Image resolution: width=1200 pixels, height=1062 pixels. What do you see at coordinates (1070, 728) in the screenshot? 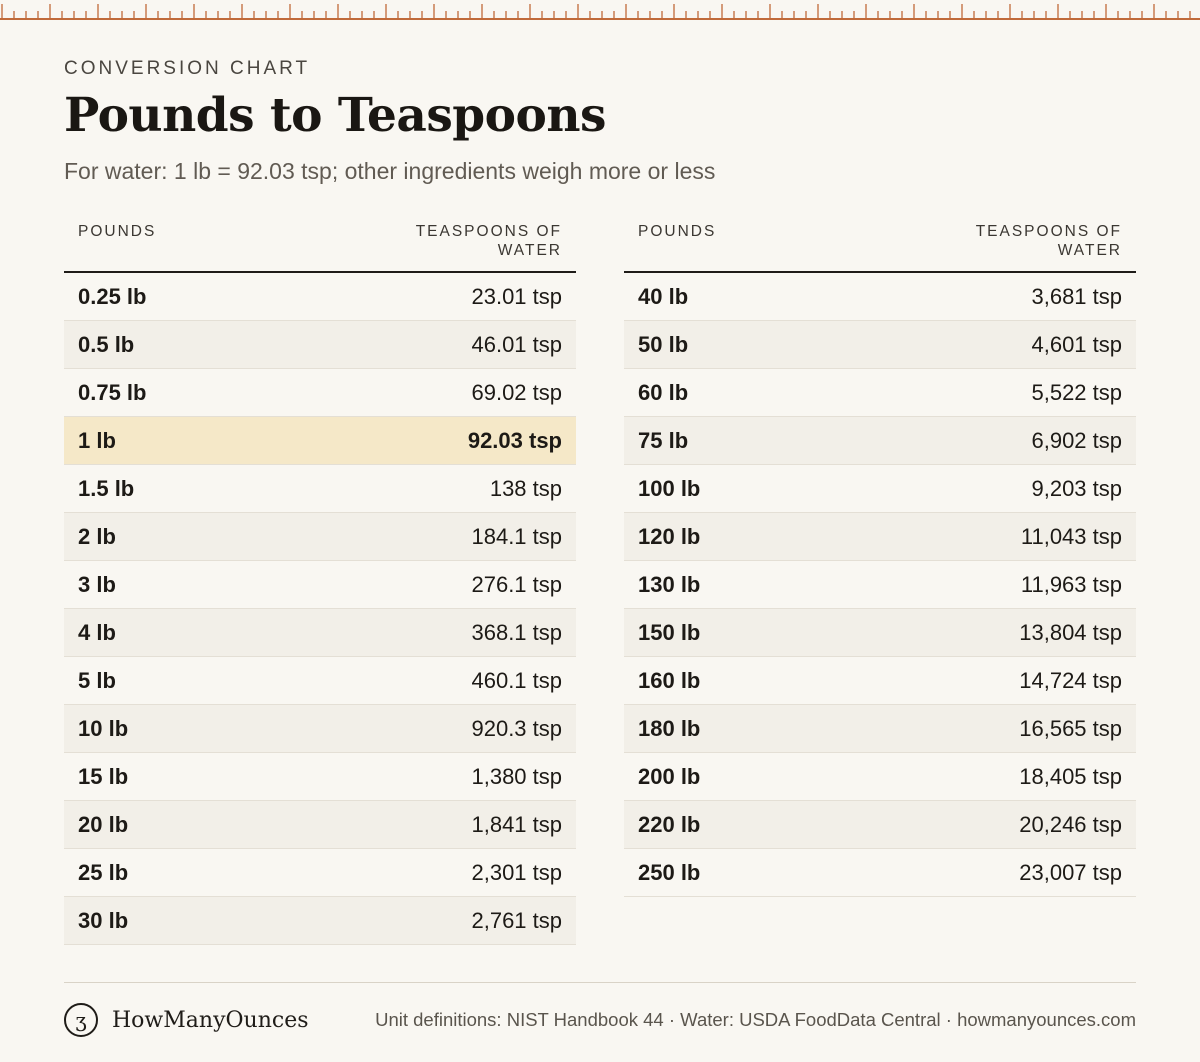
I see `teaspoons-cell: 16,565 tsp` at bounding box center [1070, 728].